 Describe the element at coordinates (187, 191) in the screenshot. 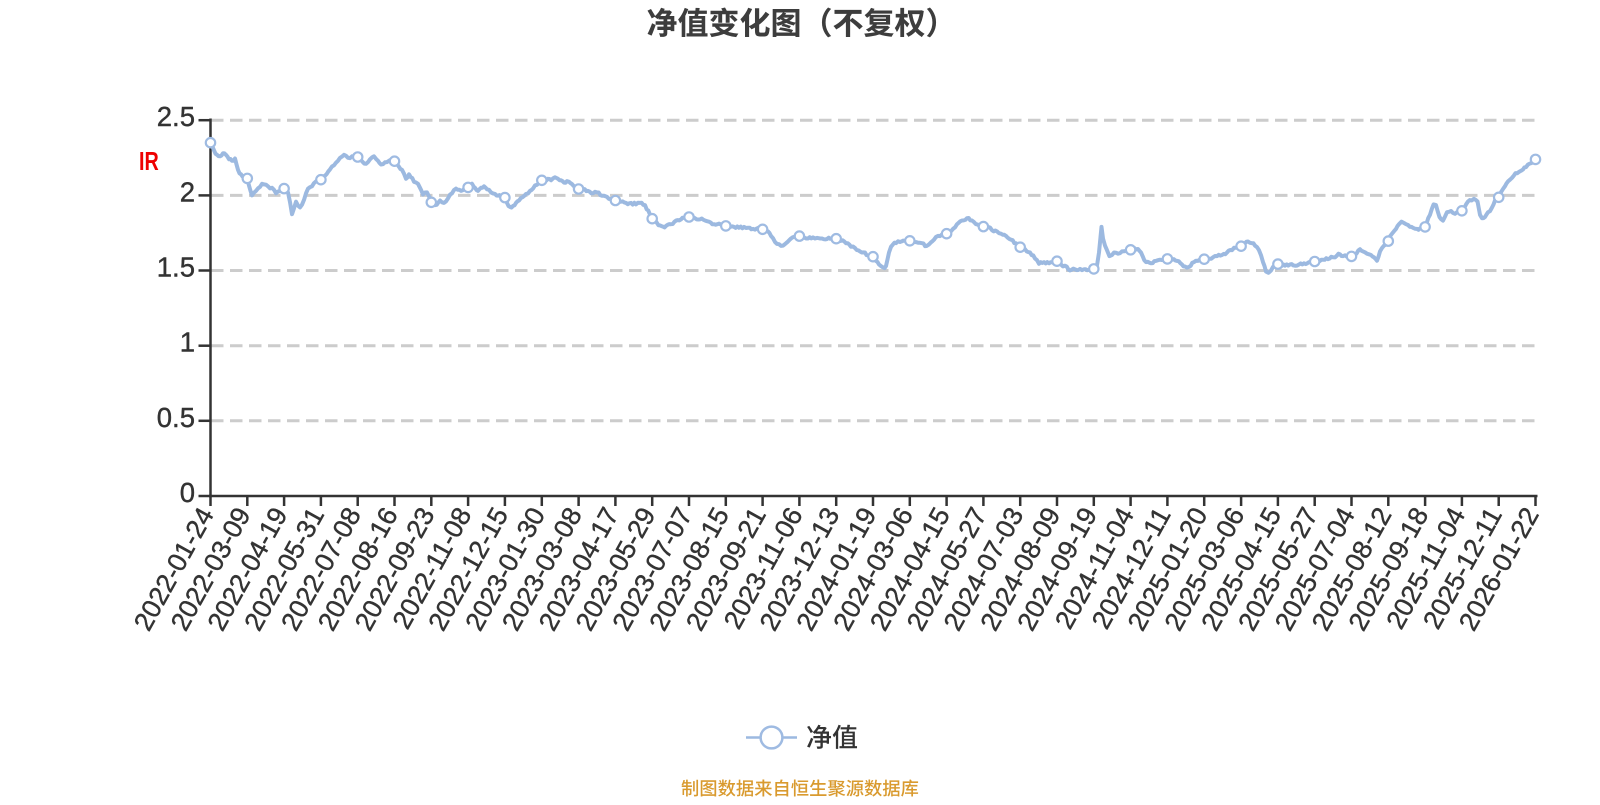

I see `svg-text: 2` at that location.